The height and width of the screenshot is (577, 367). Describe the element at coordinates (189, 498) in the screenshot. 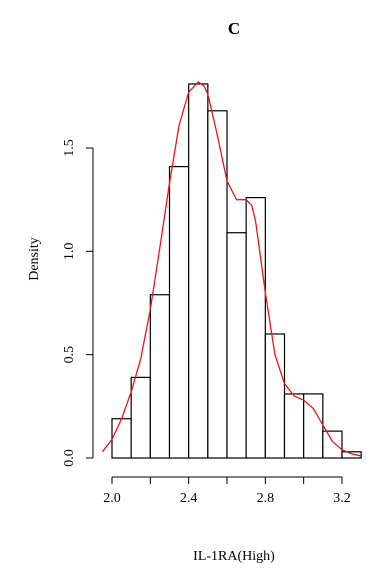

I see `x-tick-label-1: 2.4` at that location.